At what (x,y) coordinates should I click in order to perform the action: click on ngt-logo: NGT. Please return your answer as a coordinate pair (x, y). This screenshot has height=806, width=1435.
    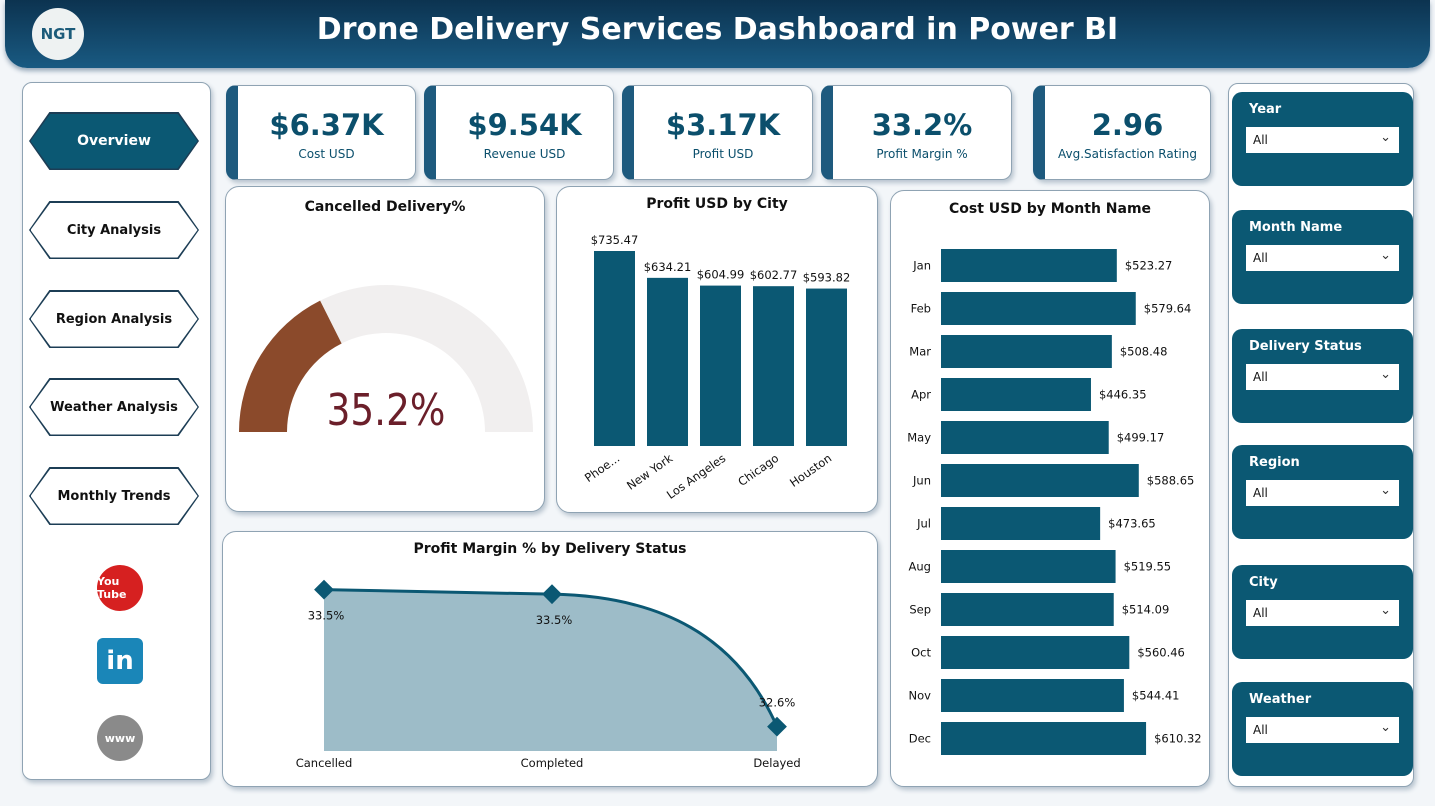
    Looking at the image, I should click on (58, 34).